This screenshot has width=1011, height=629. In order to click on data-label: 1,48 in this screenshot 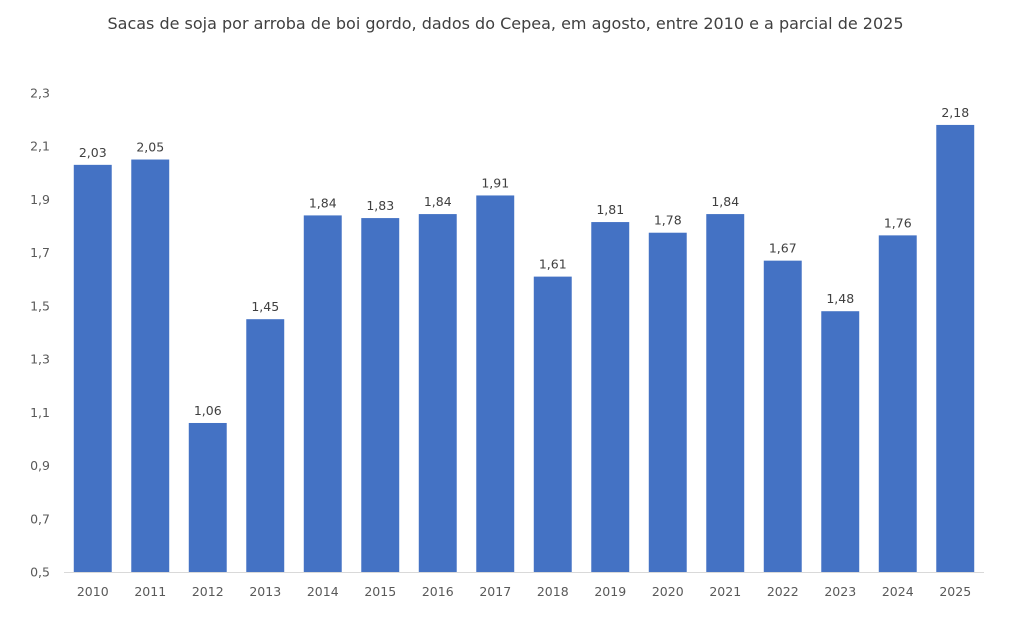, I will do `click(840, 298)`.